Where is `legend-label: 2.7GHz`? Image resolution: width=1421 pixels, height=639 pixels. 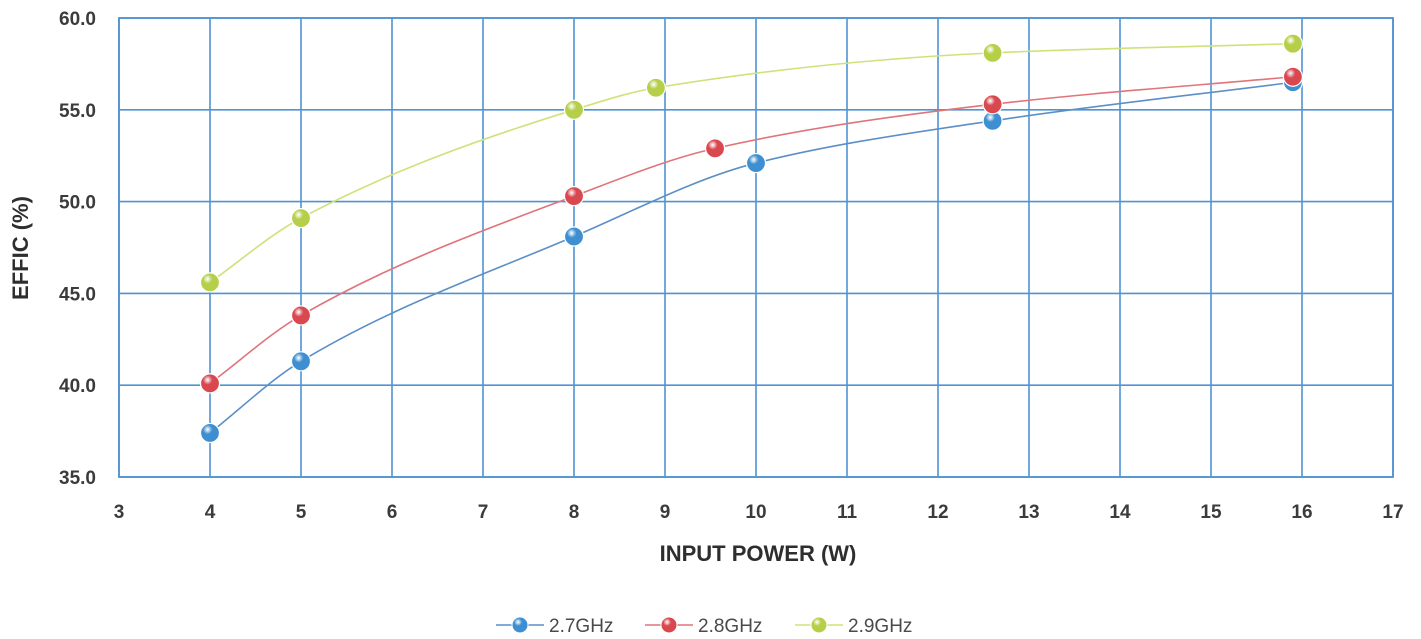 legend-label: 2.7GHz is located at coordinates (581, 626).